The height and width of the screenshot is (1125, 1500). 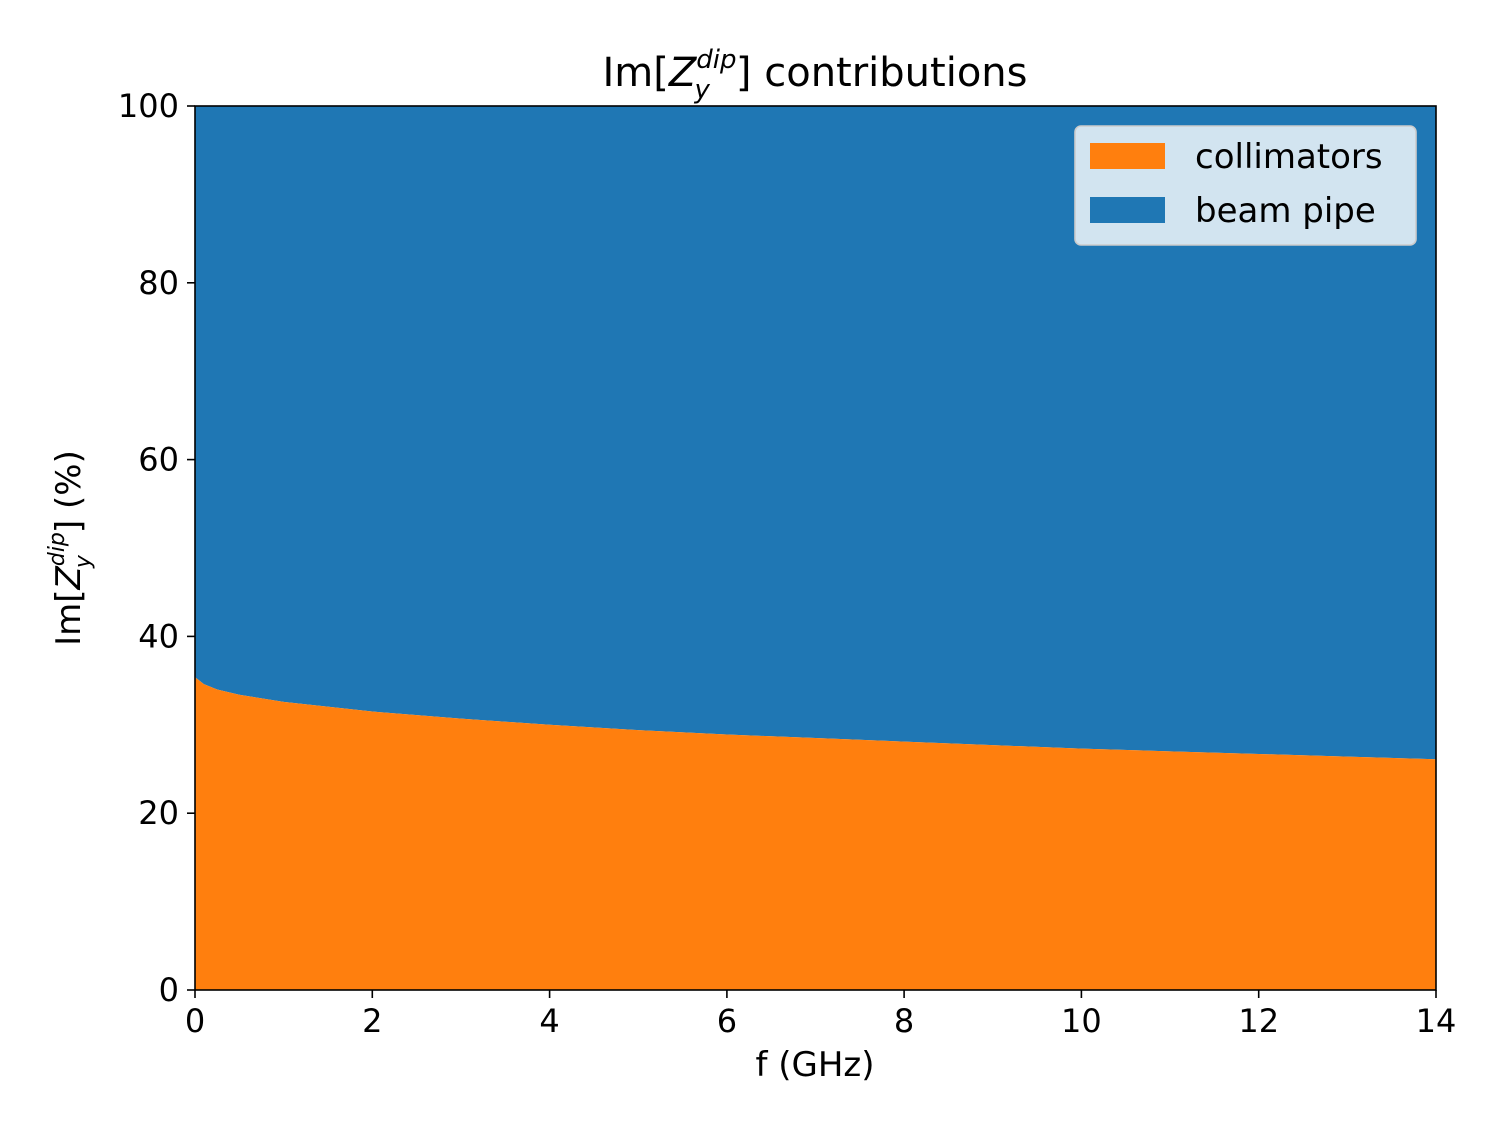 I want to click on x-tick: 12, so click(x=1258, y=1015).